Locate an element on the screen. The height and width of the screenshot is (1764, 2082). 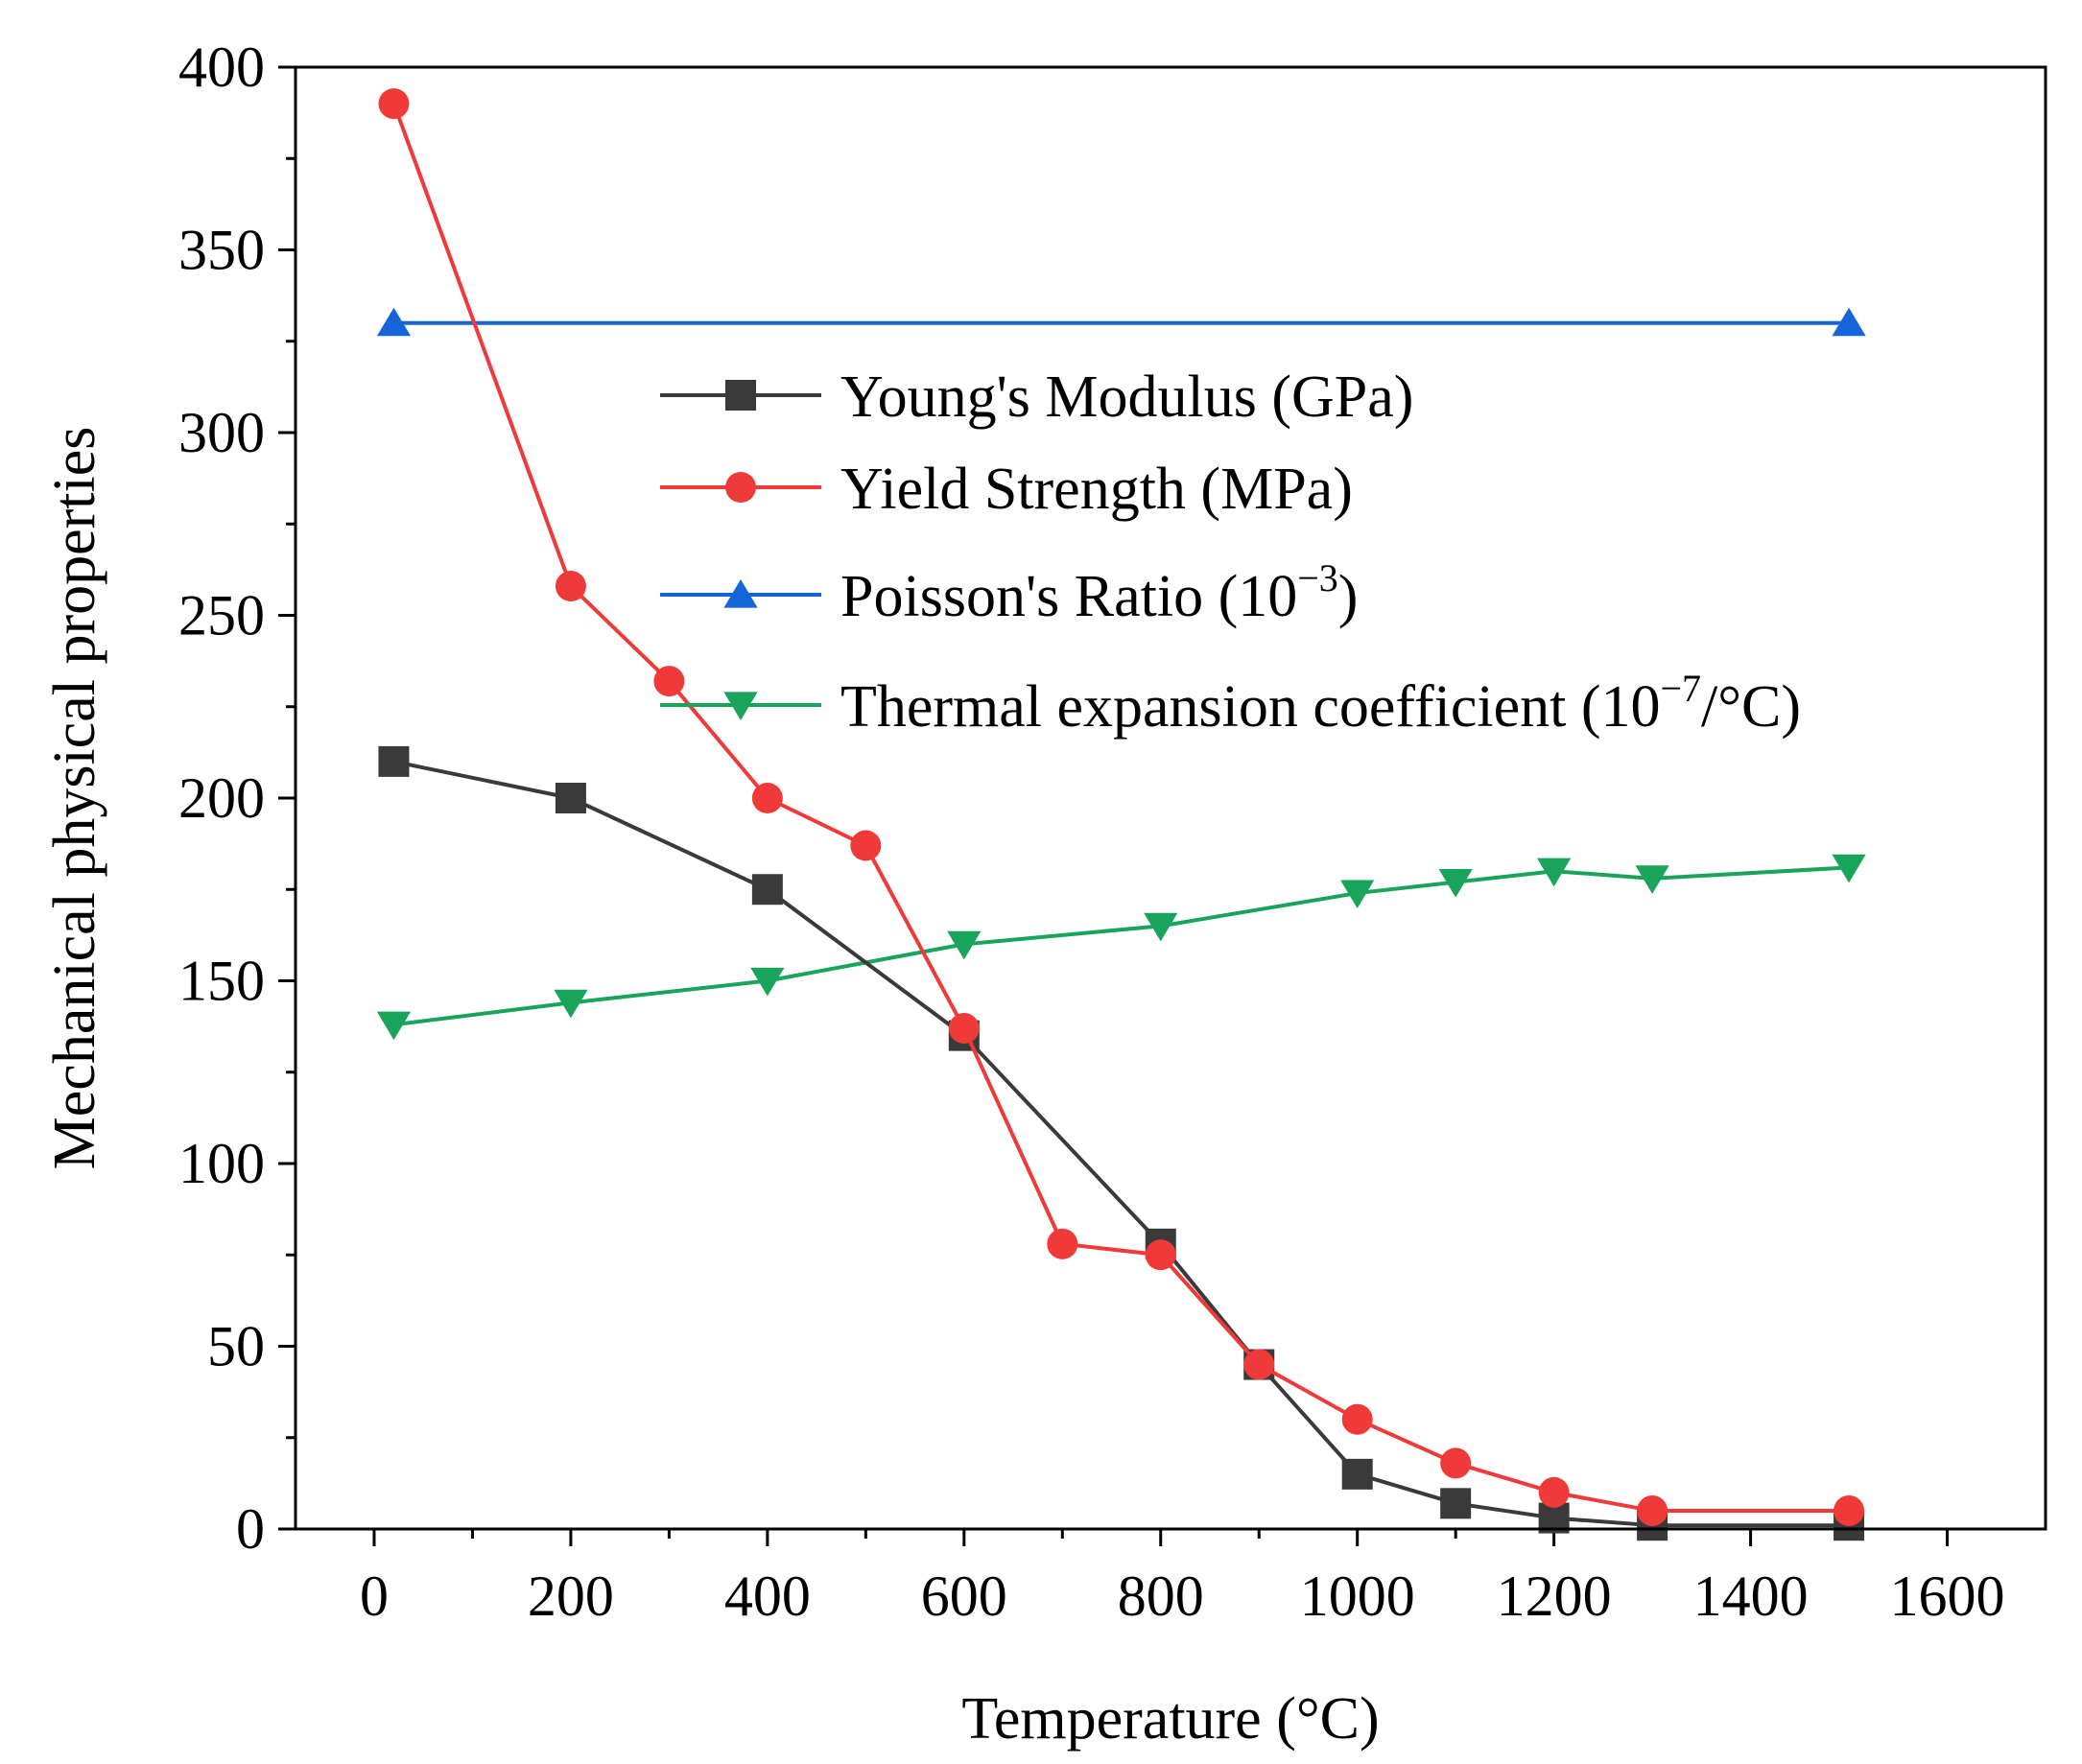
x-tick-label: 1200 is located at coordinates (1554, 1596).